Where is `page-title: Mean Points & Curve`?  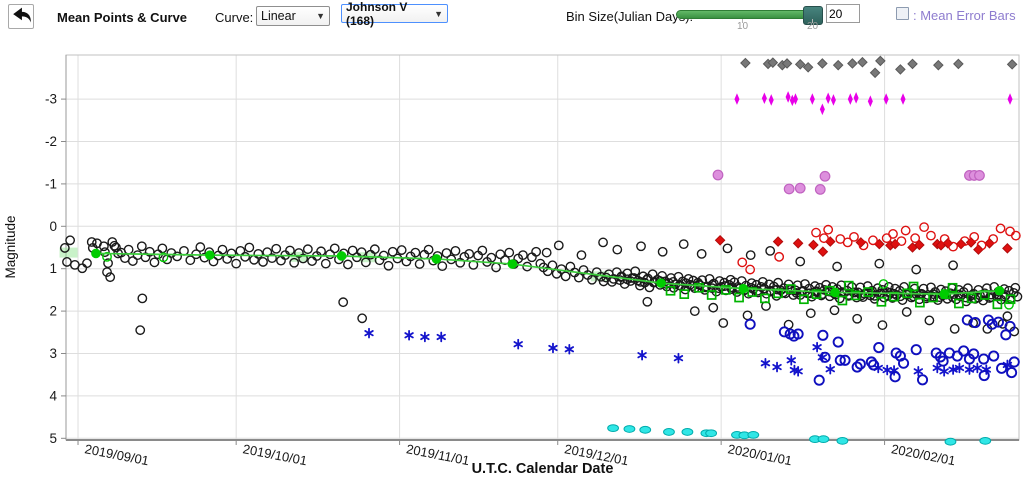 page-title: Mean Points & Curve is located at coordinates (122, 17).